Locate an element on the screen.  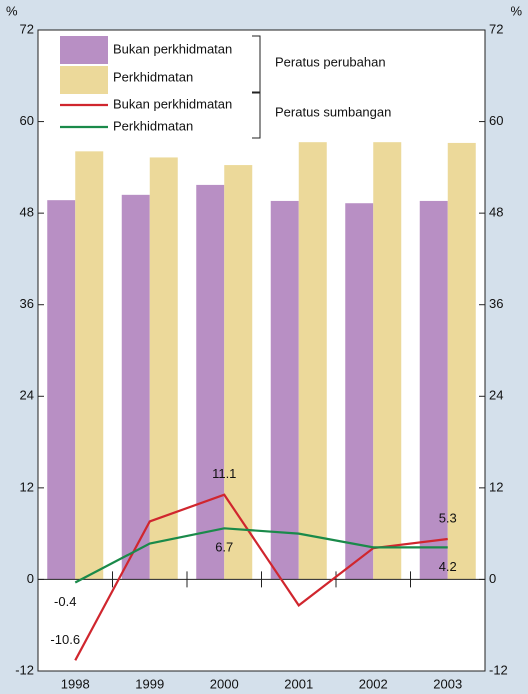
x-tick-label: 2002 is located at coordinates (373, 683).